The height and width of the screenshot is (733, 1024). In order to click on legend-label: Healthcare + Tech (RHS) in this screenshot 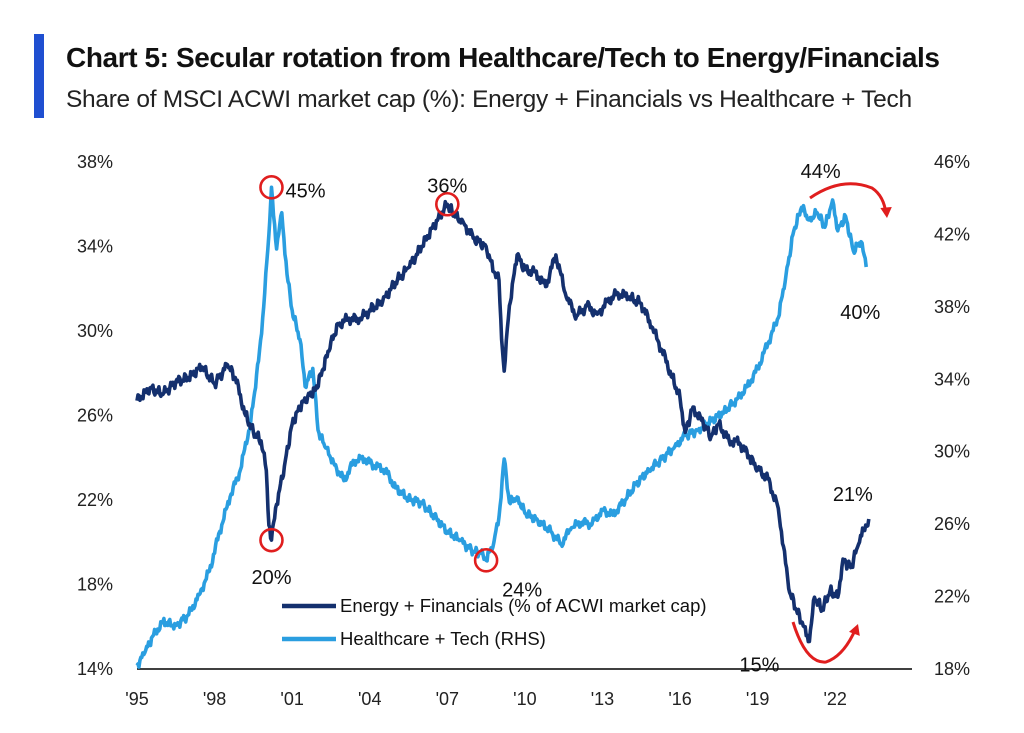, I will do `click(443, 638)`.